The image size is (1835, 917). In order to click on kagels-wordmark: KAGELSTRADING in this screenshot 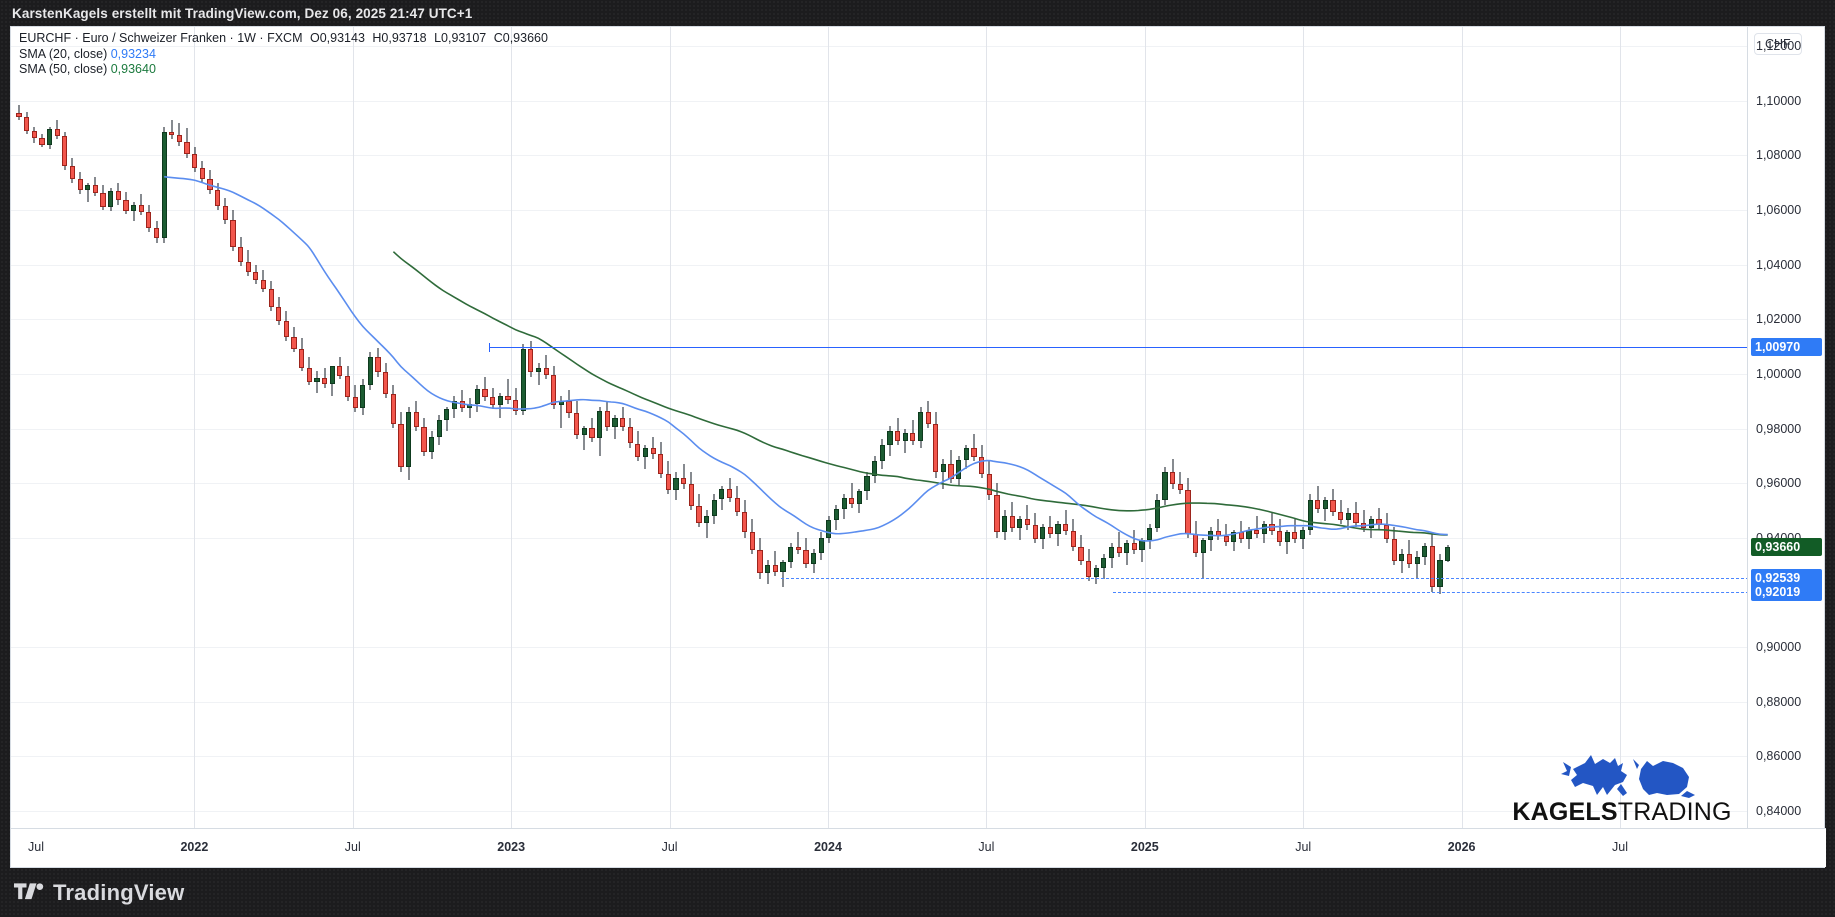, I will do `click(1622, 812)`.